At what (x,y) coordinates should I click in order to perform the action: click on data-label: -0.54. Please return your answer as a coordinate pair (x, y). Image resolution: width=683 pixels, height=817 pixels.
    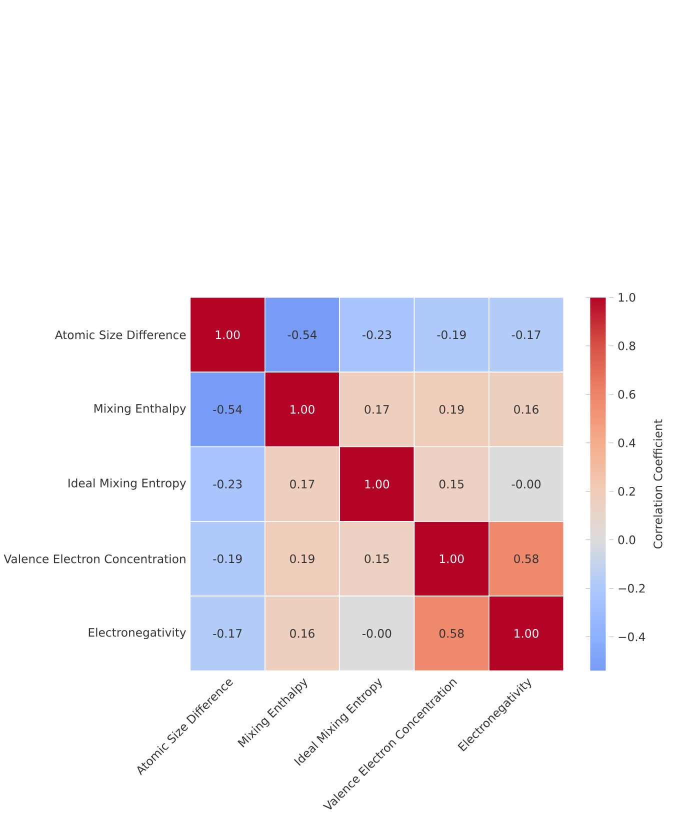
    Looking at the image, I should click on (227, 409).